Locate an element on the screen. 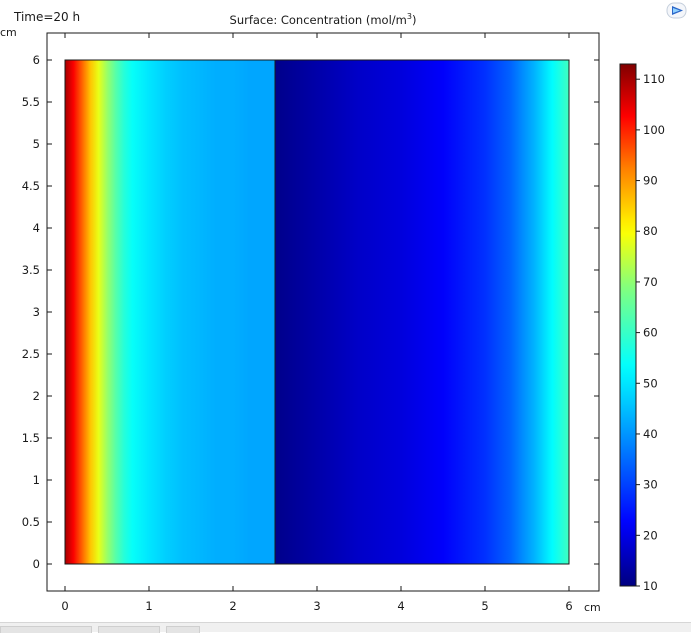 The width and height of the screenshot is (691, 633). y-tick-label: 4 is located at coordinates (36, 228).